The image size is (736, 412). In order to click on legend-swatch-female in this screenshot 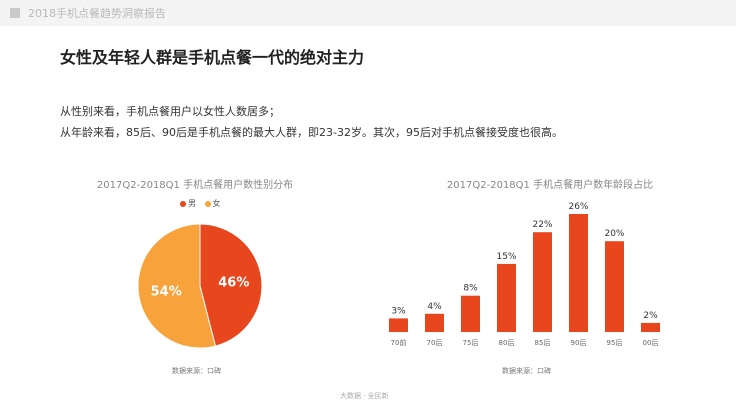, I will do `click(207, 203)`.